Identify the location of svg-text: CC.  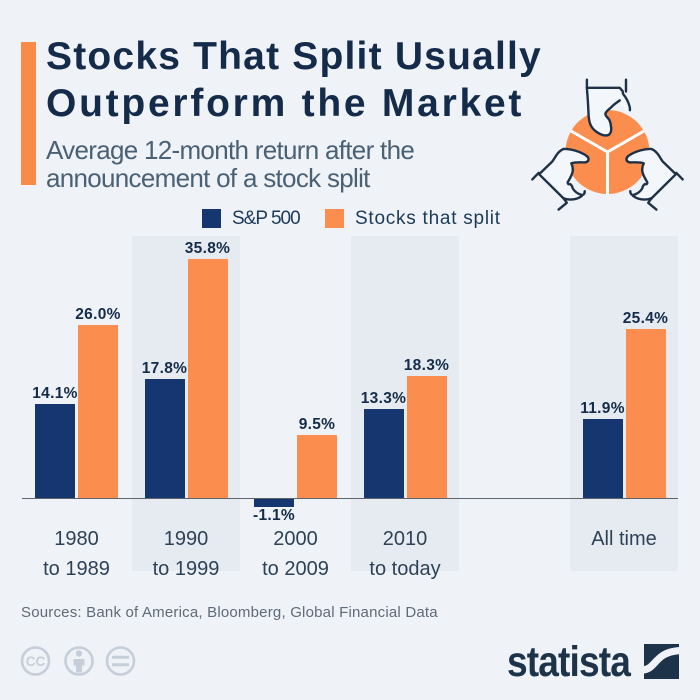
(36, 661).